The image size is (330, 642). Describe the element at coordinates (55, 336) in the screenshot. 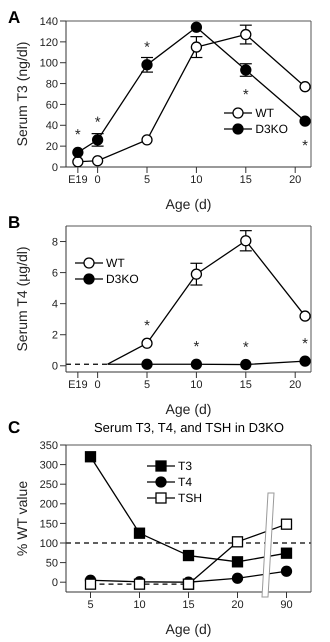

I see `y-tick-label: 2` at that location.